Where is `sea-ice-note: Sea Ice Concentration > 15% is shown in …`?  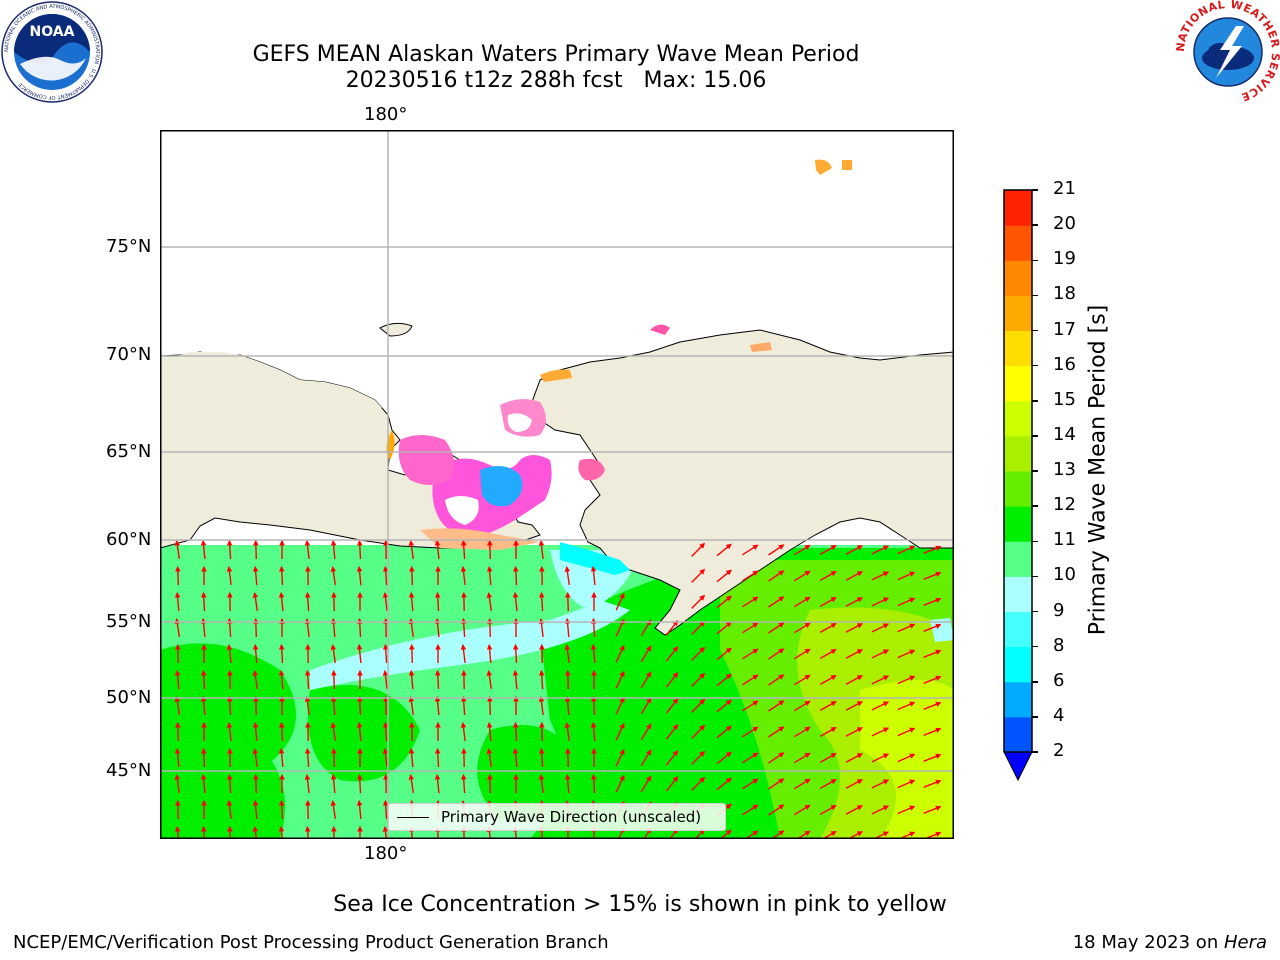
sea-ice-note: Sea Ice Concentration > 15% is shown in … is located at coordinates (640, 904).